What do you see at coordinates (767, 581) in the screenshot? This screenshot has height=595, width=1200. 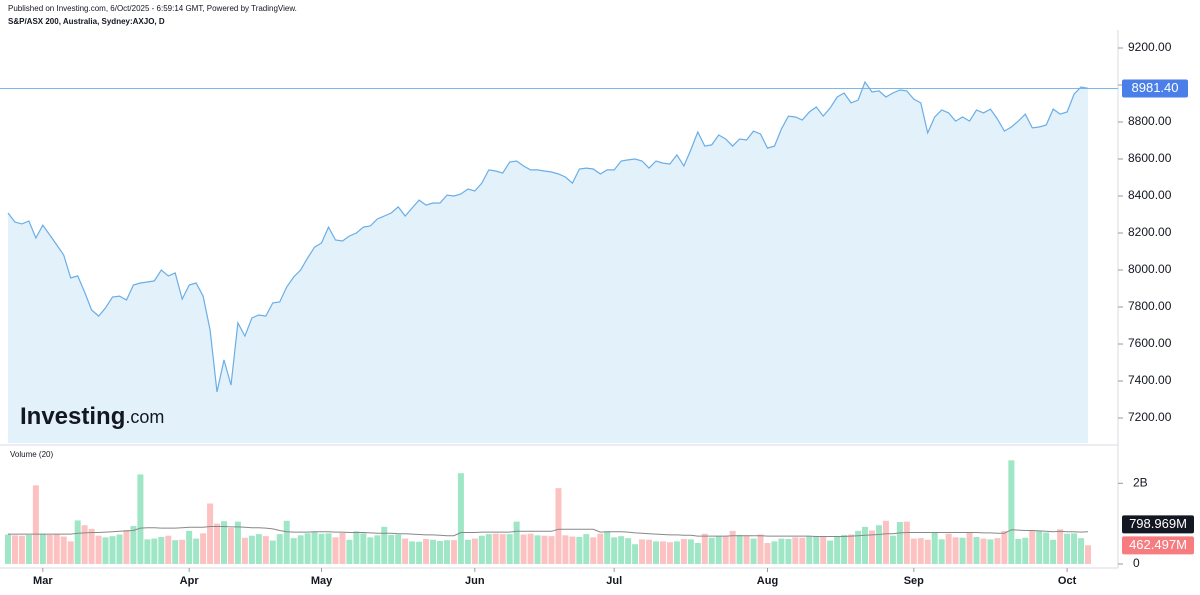 I see `x-tick-label: Aug` at bounding box center [767, 581].